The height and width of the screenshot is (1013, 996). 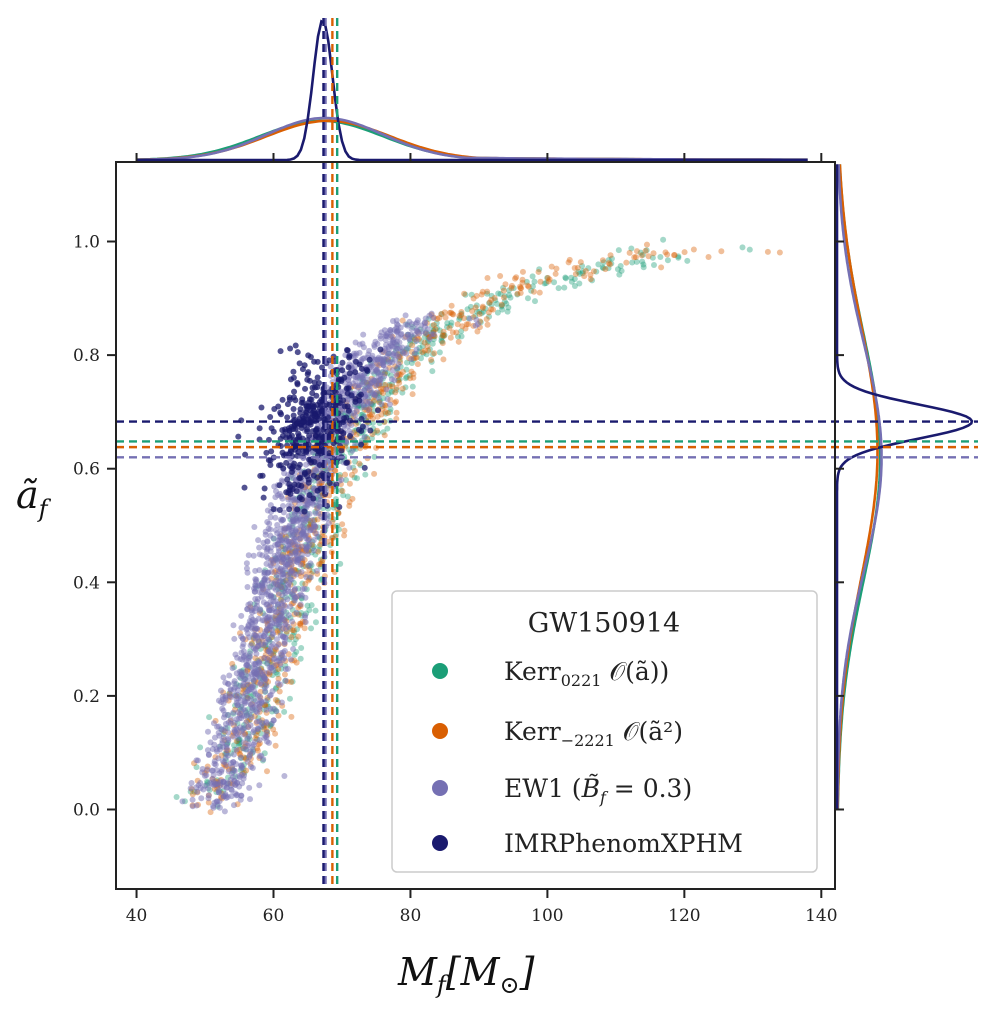 I want to click on legend-title: GW150914, so click(x=604, y=623).